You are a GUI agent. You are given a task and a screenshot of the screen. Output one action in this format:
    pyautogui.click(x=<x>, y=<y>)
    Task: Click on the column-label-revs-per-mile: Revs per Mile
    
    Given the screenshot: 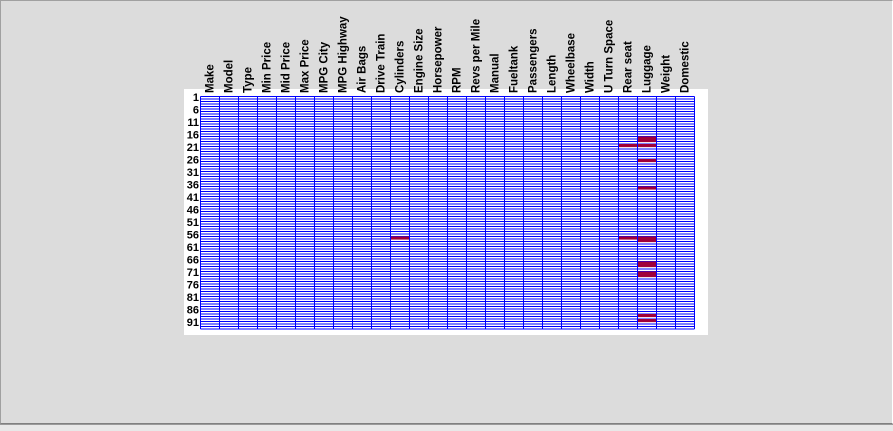 What is the action you would take?
    pyautogui.click(x=477, y=56)
    